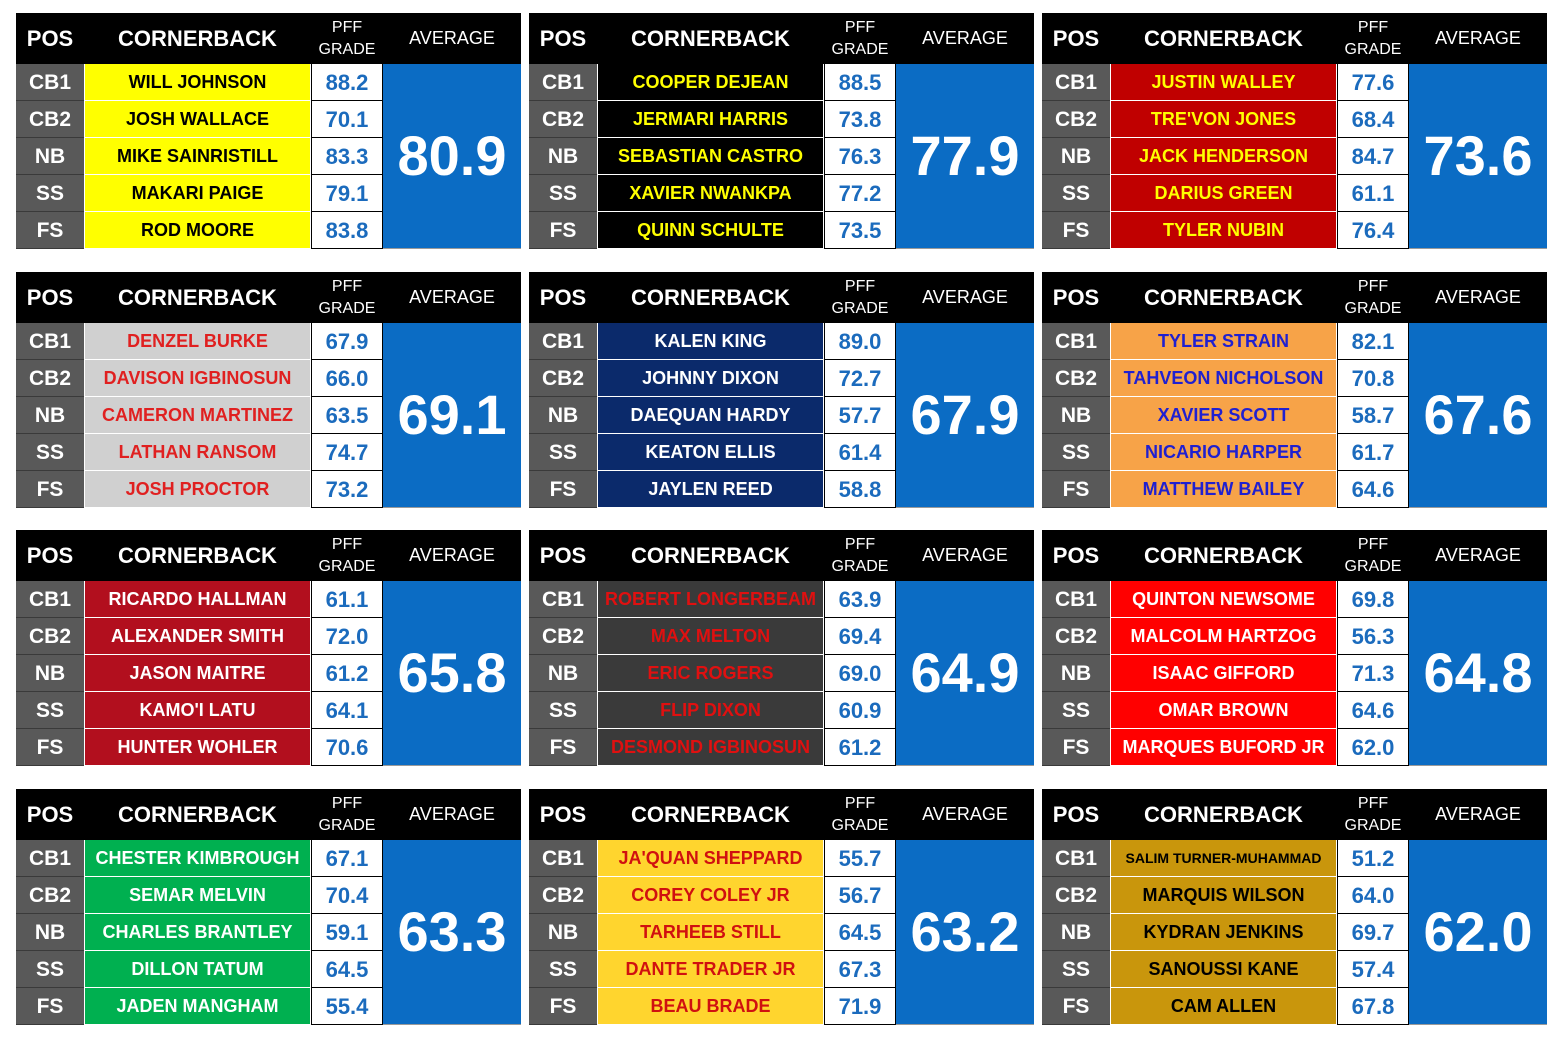  I want to click on player-name-cell: CAM ALLEN, so click(1223, 1006).